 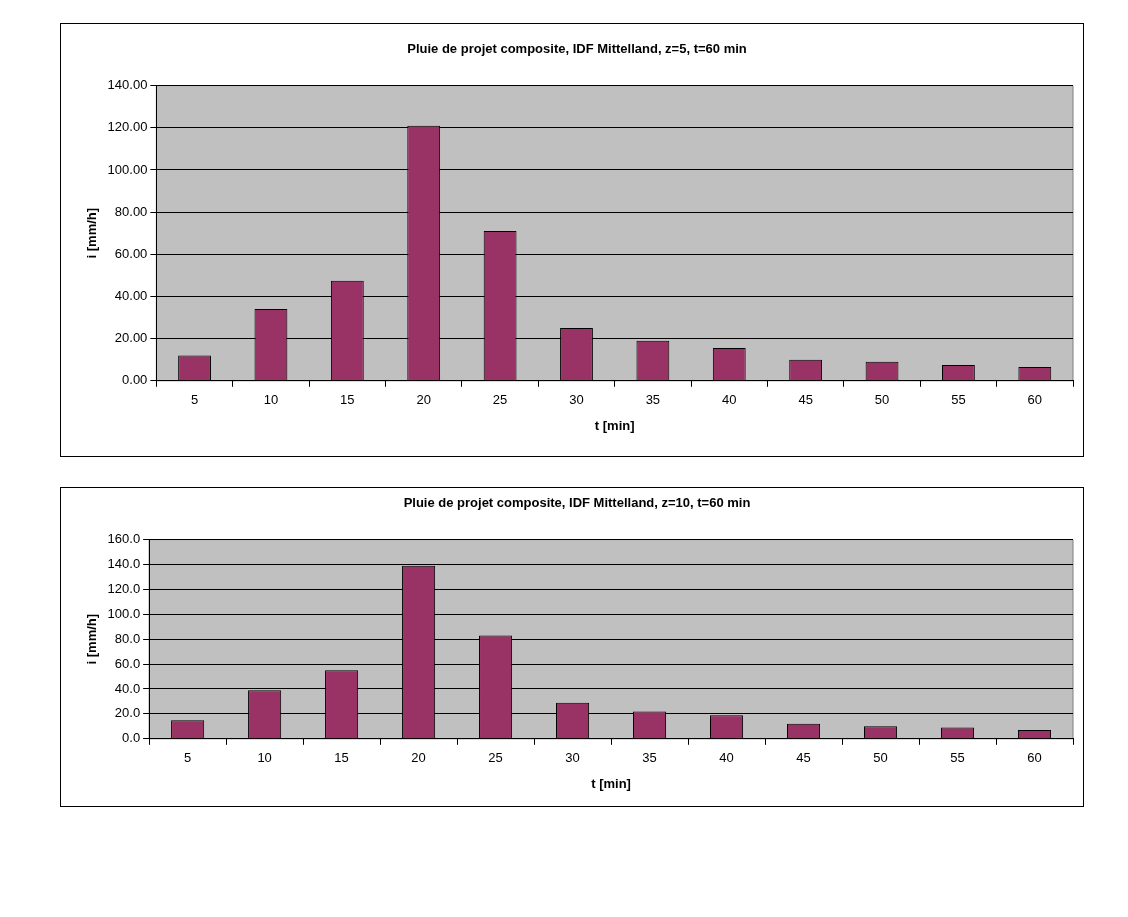 I want to click on chart-title: Pluie de projet composite, IDF Mittelland, z=10, t=60 min, so click(x=577, y=503).